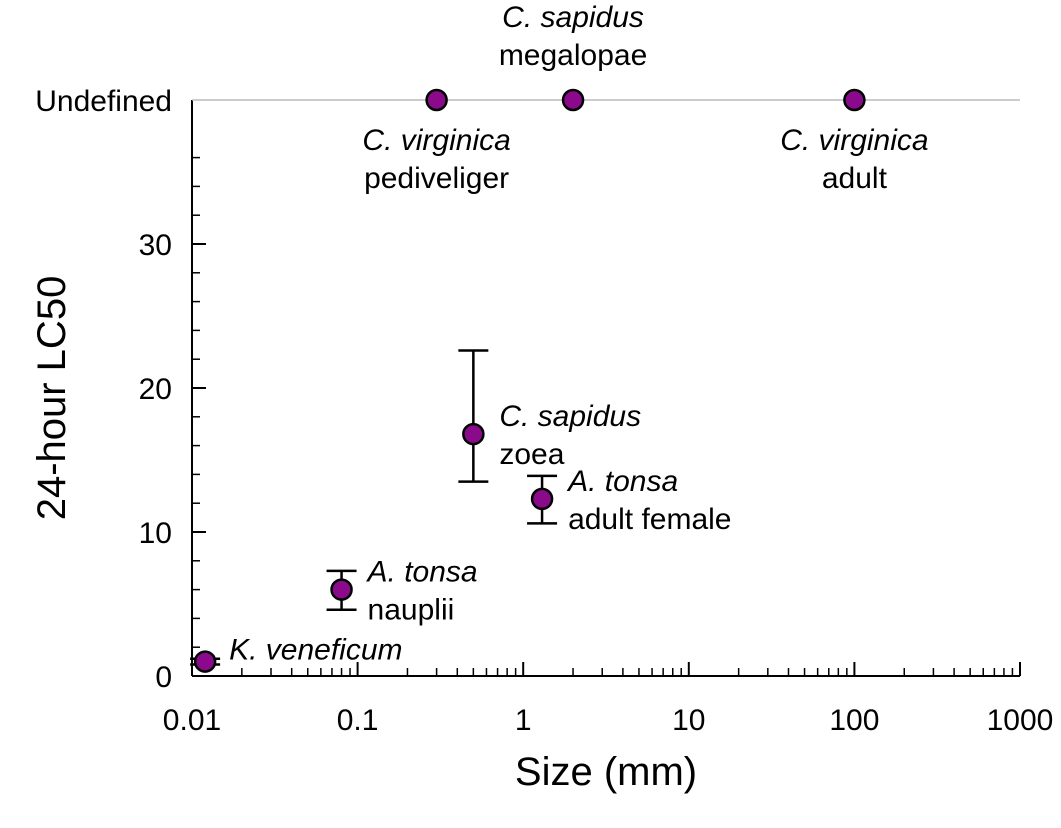  Describe the element at coordinates (155, 533) in the screenshot. I see `y-tick-label: 10` at that location.